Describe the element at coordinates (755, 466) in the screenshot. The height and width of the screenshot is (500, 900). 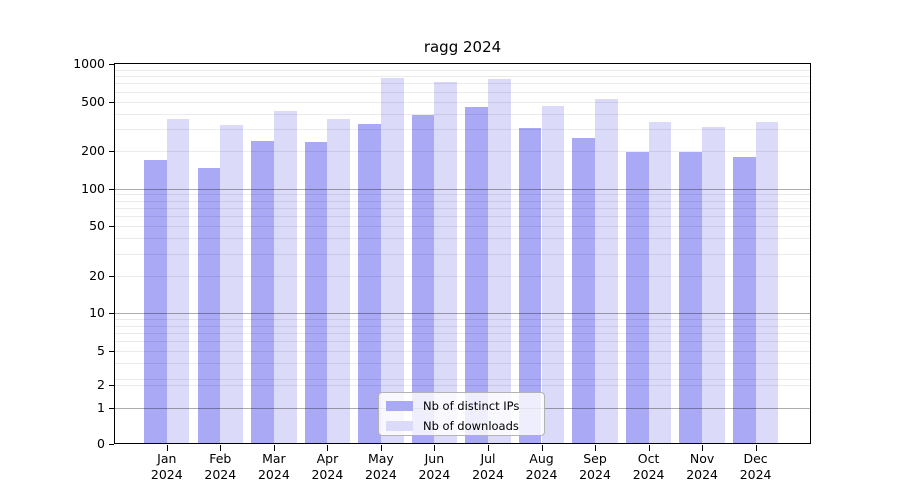
I see `x-tick-label: Dec 2024` at that location.